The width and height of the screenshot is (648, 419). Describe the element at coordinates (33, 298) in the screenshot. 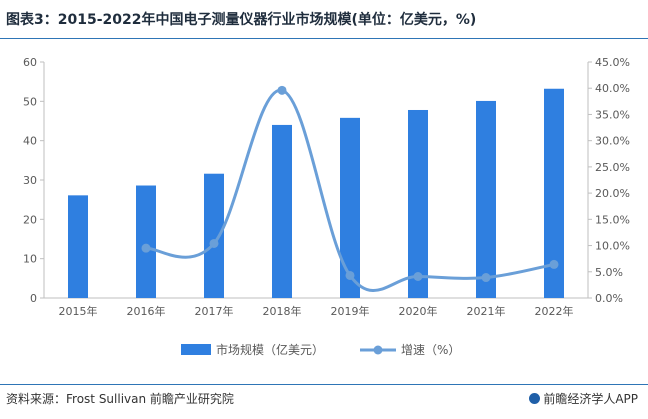

I see `y-left-tick-label: 0` at that location.